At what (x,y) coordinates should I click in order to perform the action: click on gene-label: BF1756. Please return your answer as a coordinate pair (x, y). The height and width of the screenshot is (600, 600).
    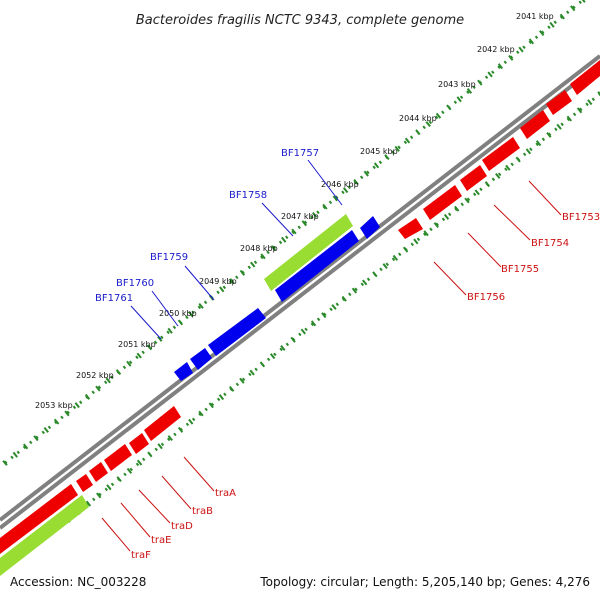
    Looking at the image, I should click on (486, 297).